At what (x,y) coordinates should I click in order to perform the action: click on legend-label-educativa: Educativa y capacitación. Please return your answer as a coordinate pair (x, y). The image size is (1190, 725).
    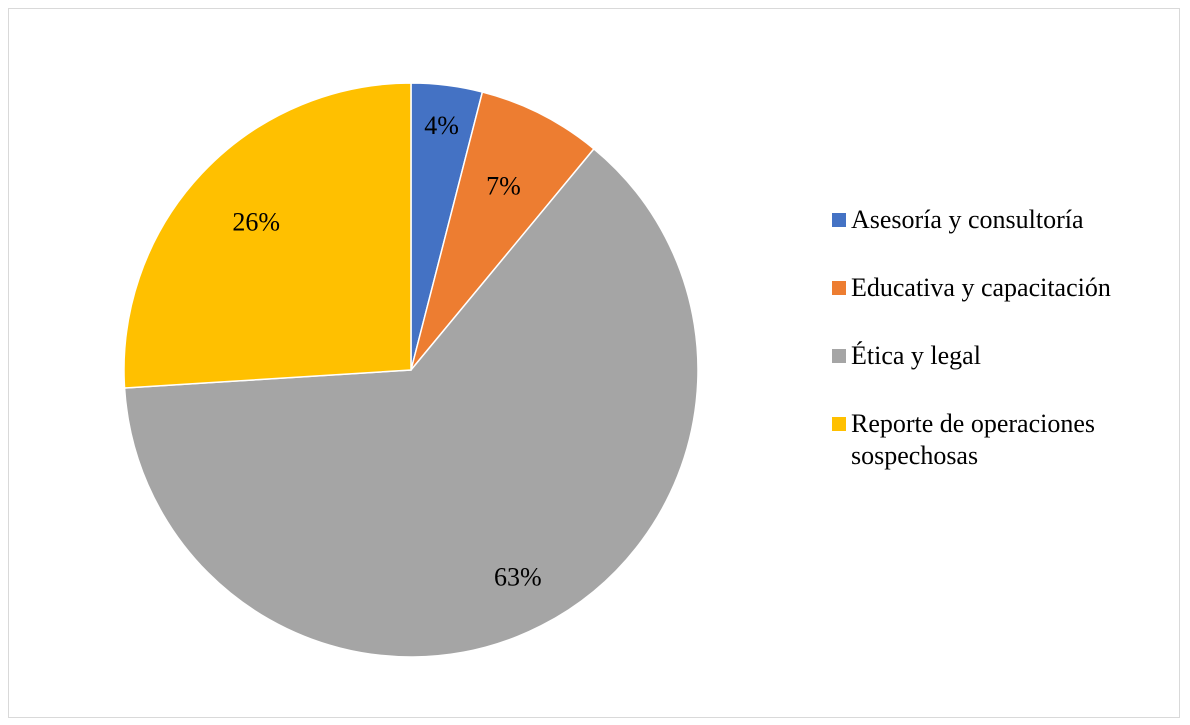
    Looking at the image, I should click on (981, 287).